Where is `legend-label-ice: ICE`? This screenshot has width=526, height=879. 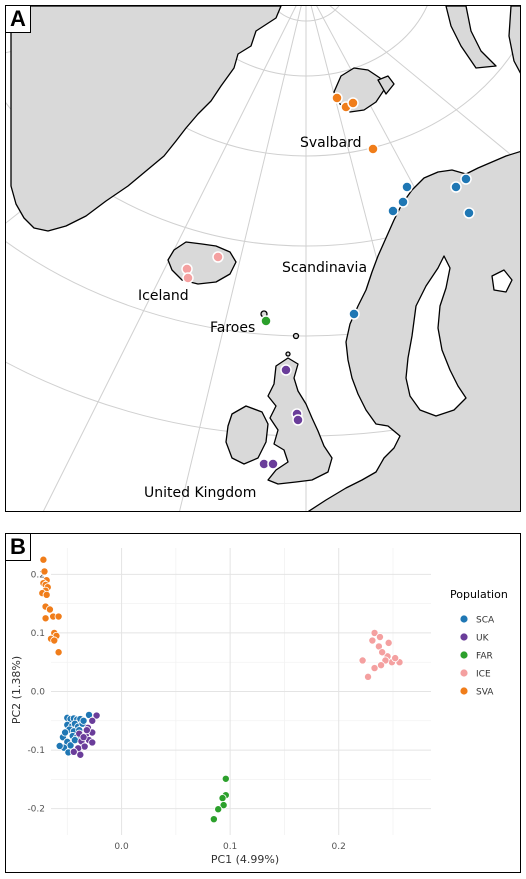 legend-label-ice: ICE is located at coordinates (483, 675).